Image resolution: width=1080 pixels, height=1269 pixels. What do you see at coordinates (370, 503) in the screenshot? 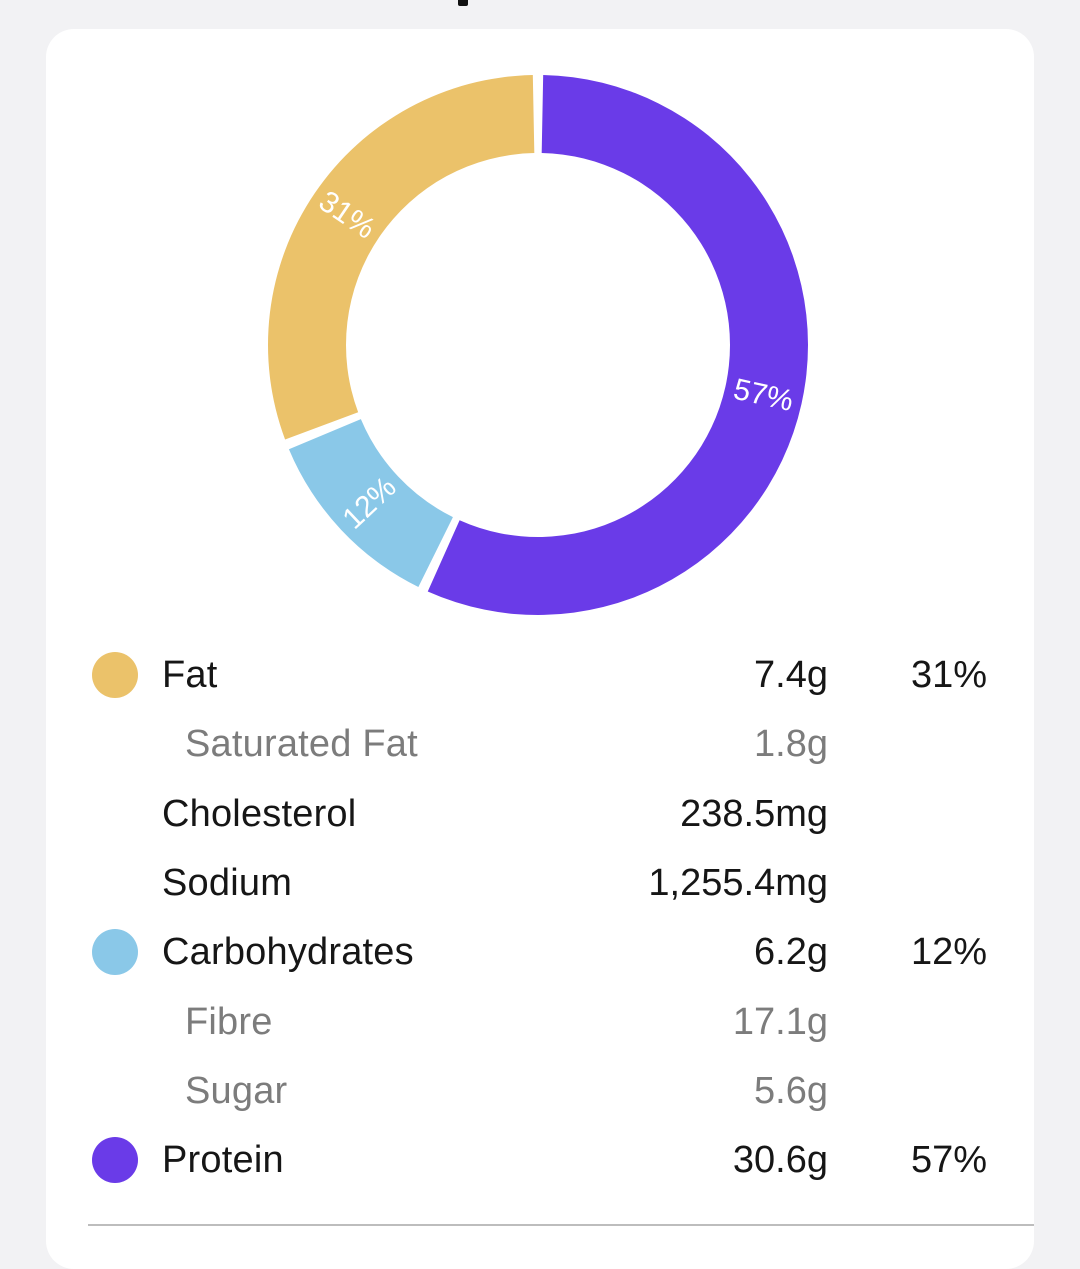
I see `donut-slice-carbohydrates` at bounding box center [370, 503].